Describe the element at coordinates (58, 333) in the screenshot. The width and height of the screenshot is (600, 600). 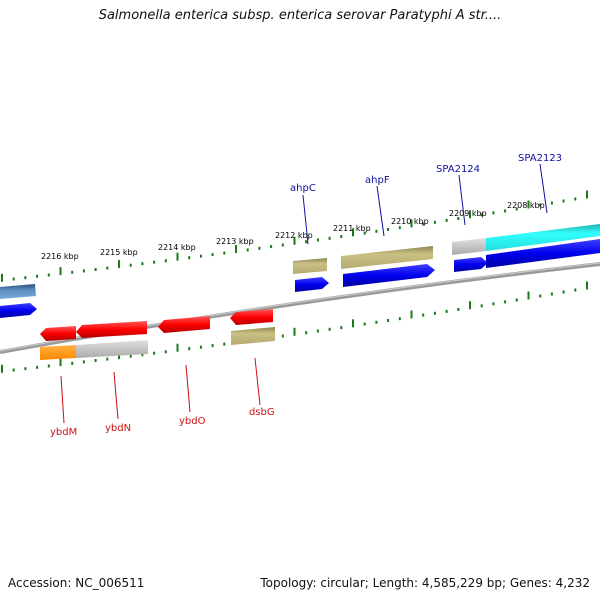
I see `gene-arrow-ybdM` at that location.